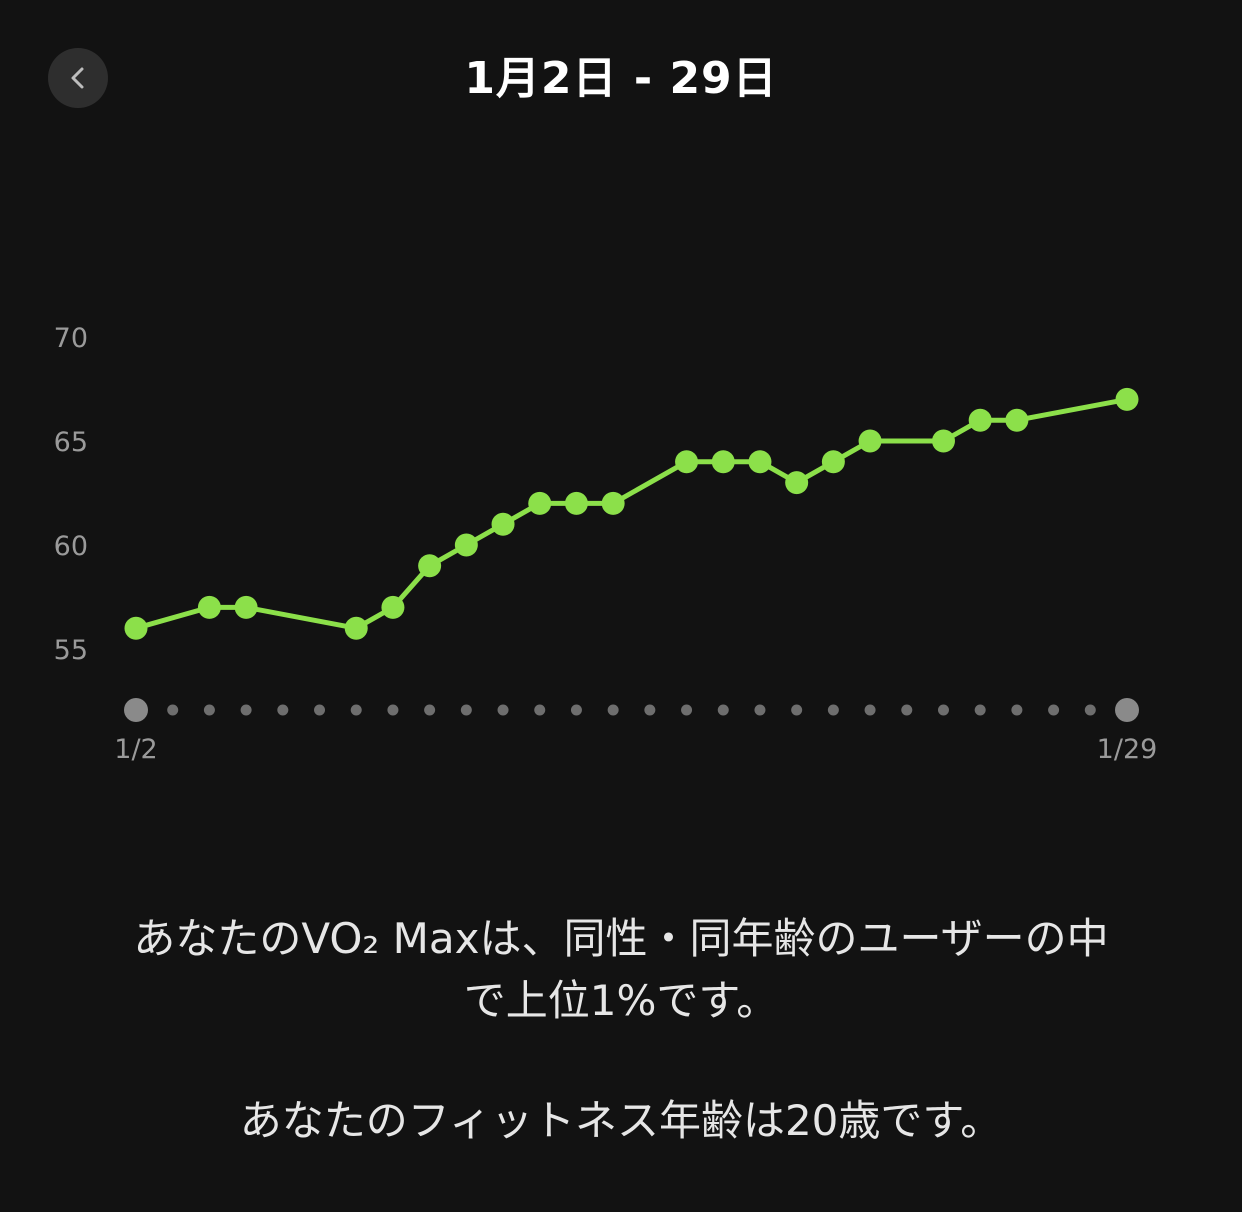  Describe the element at coordinates (621, 1000) in the screenshot. I see `percentile-message-line-2: で上位1%です。` at that location.